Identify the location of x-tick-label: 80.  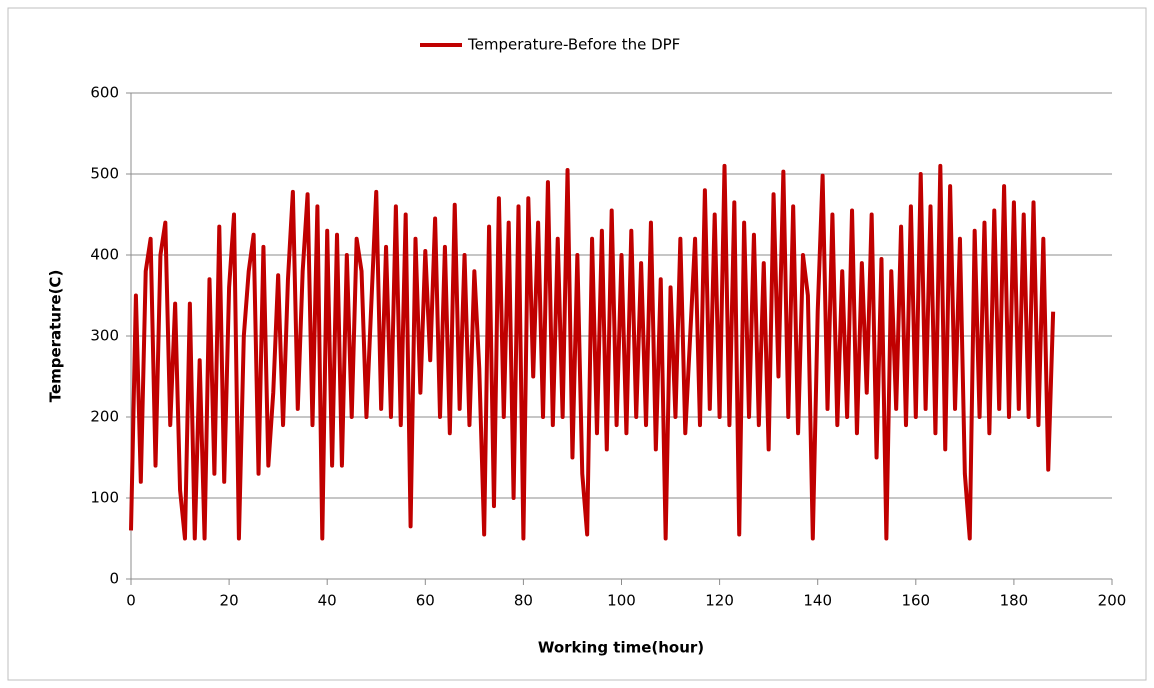
(523, 601).